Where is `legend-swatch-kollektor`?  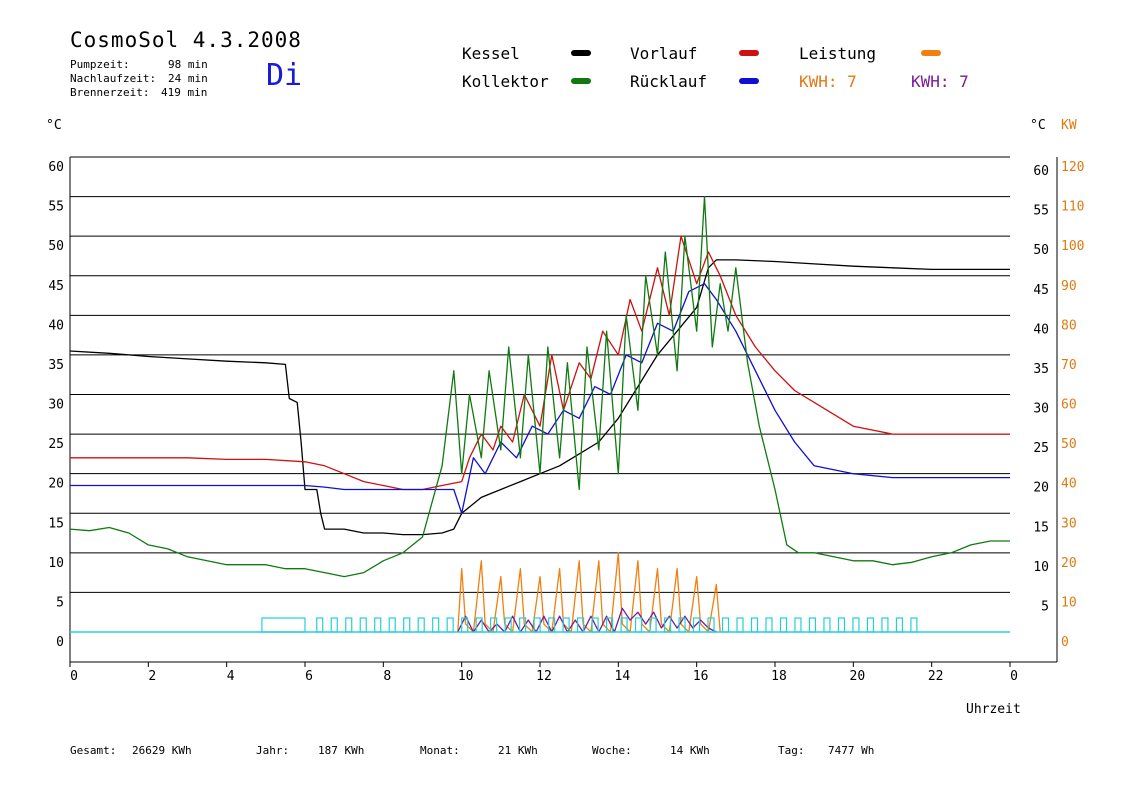
legend-swatch-kollektor is located at coordinates (581, 81).